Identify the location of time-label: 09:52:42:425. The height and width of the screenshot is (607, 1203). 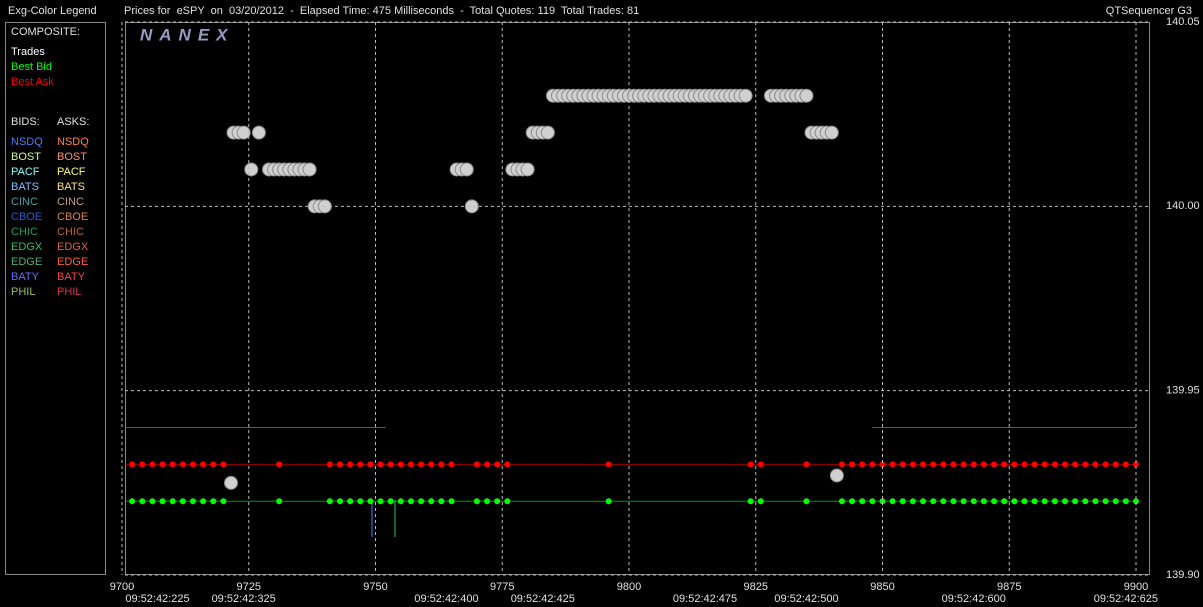
(543, 599).